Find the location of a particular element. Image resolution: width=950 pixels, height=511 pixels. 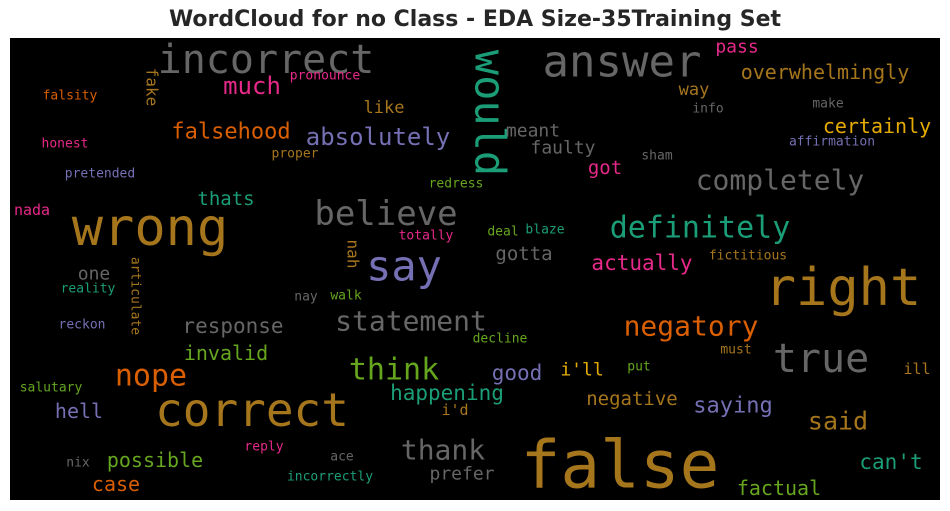

word: much is located at coordinates (252, 86).